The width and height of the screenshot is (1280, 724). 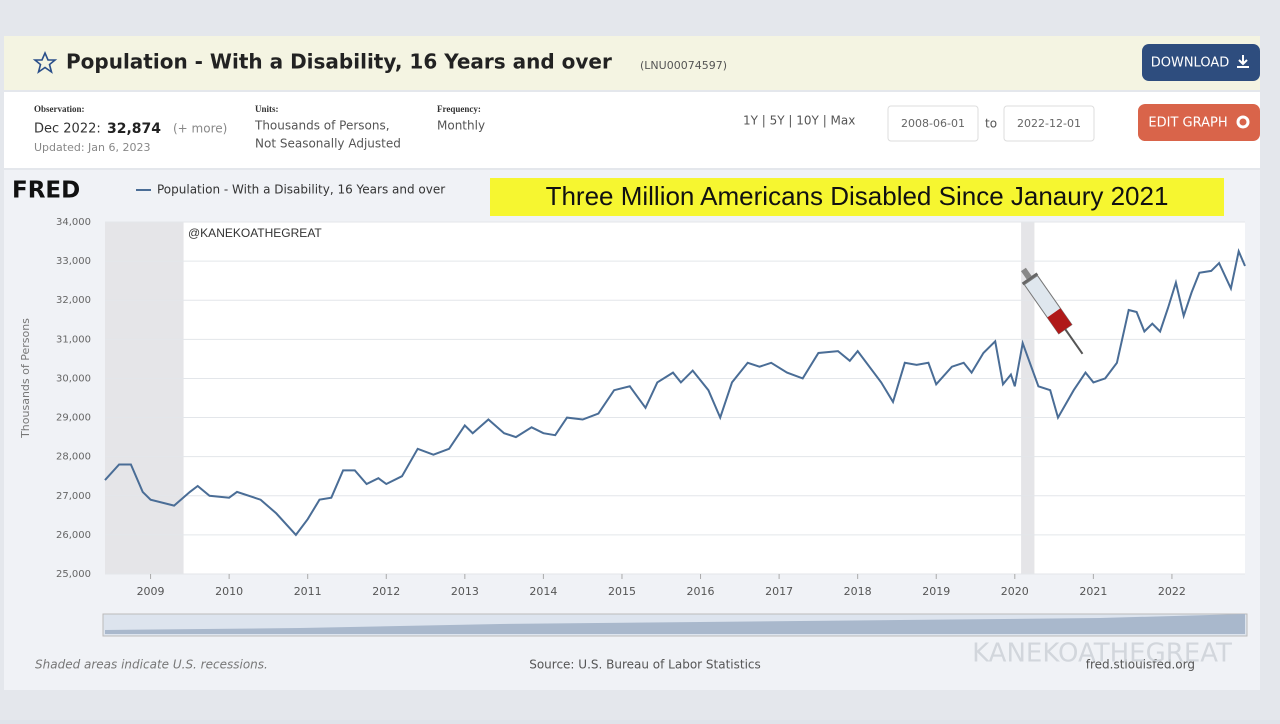 I want to click on annotation: @KANEKOATHEGREAT, so click(x=255, y=233).